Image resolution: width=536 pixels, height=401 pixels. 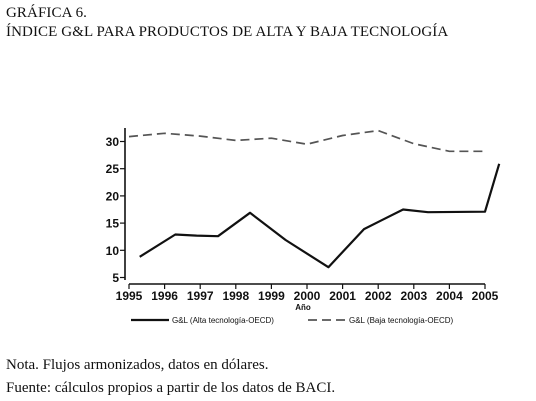 I want to click on x-tick-label: 1999, so click(x=271, y=296).